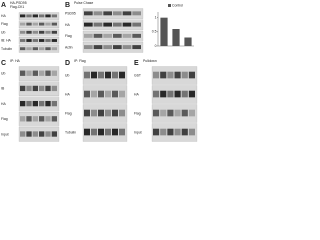 The width and height of the screenshot is (320, 240). Describe the element at coordinates (169, 5) in the screenshot. I see `legend-swatch` at that location.